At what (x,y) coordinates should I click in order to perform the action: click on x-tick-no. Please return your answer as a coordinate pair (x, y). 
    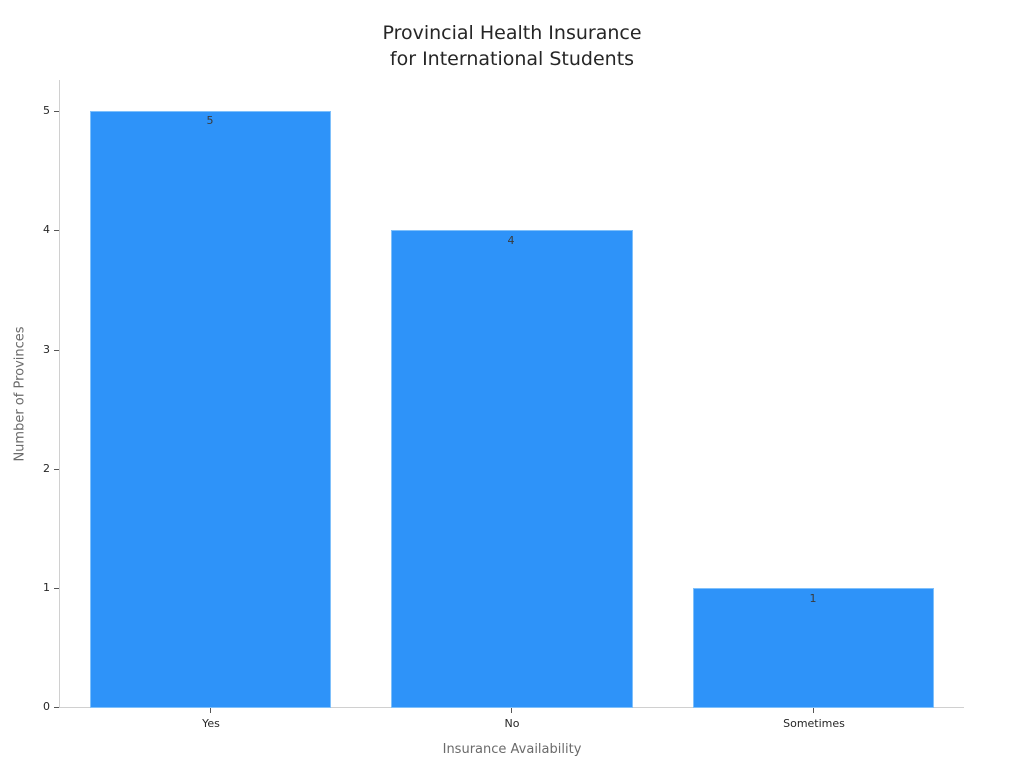
    Looking at the image, I should click on (511, 710).